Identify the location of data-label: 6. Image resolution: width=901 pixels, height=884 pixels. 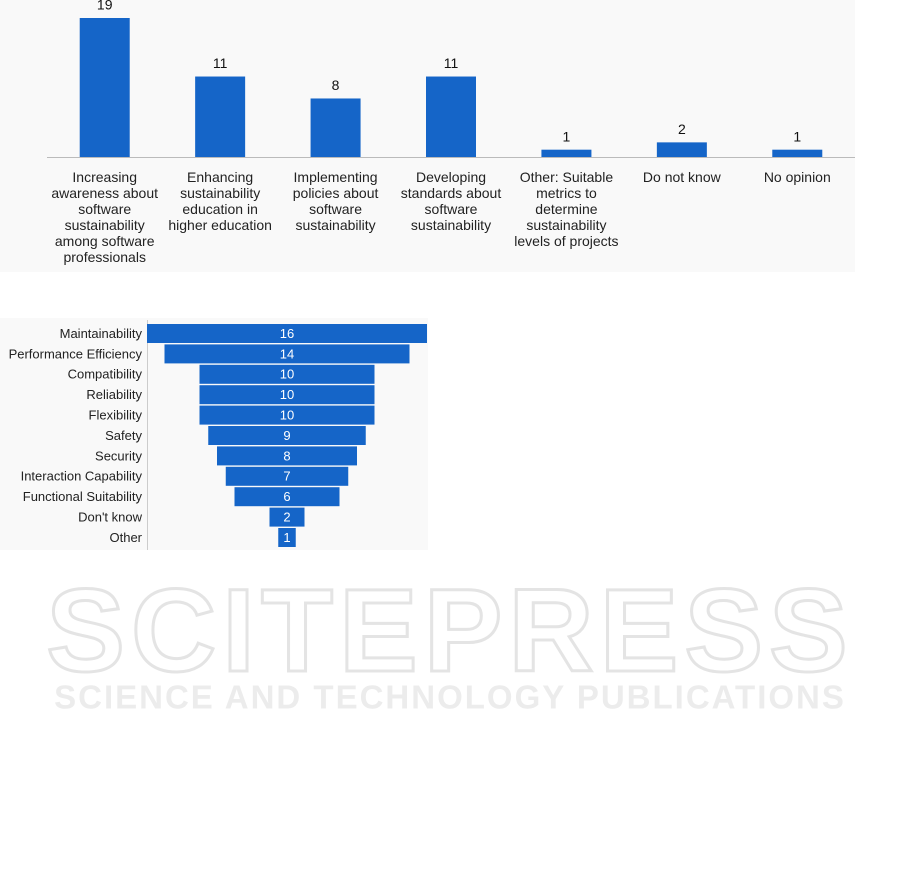
(286, 496).